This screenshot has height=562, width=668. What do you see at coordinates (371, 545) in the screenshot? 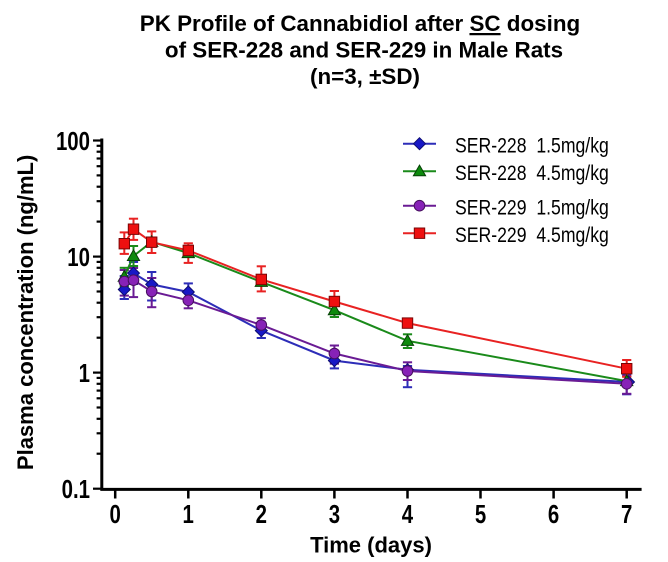
I see `svg-text: Time (days)` at bounding box center [371, 545].